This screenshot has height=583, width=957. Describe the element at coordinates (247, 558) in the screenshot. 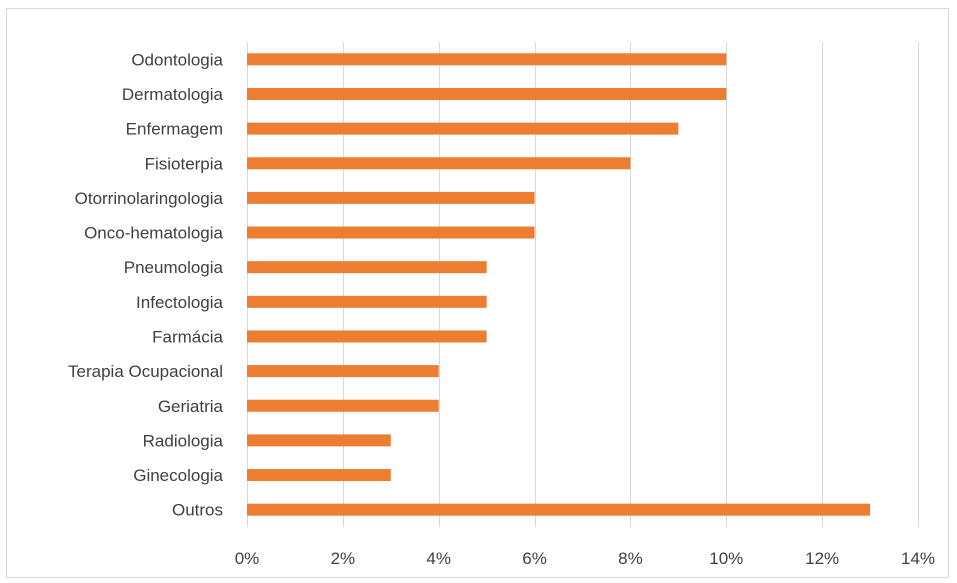

I see `x-tick-label: 0%` at that location.